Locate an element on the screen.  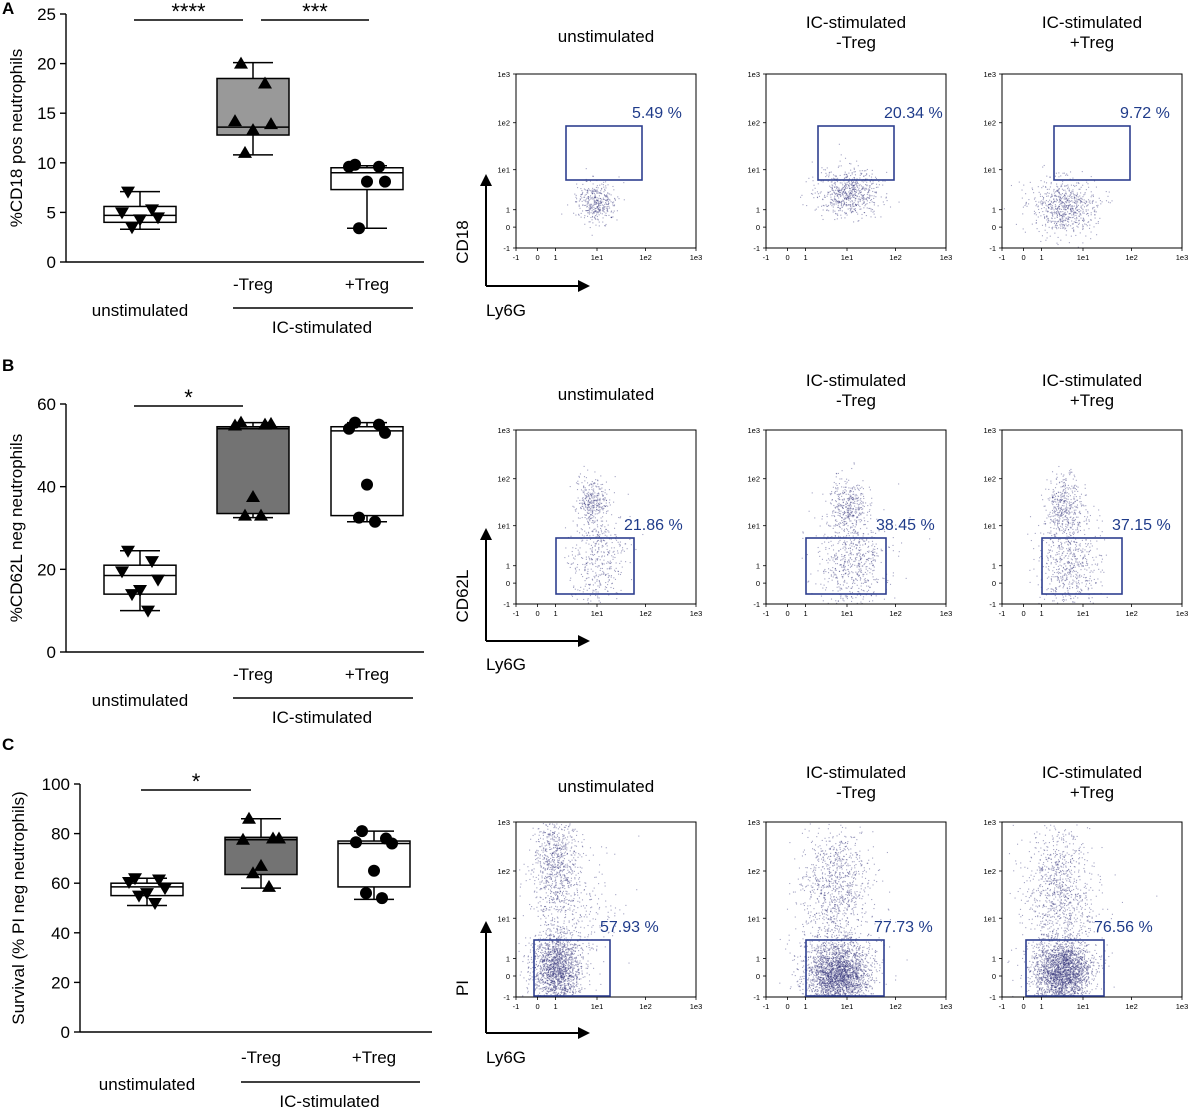
significance-label: * is located at coordinates (196, 781).